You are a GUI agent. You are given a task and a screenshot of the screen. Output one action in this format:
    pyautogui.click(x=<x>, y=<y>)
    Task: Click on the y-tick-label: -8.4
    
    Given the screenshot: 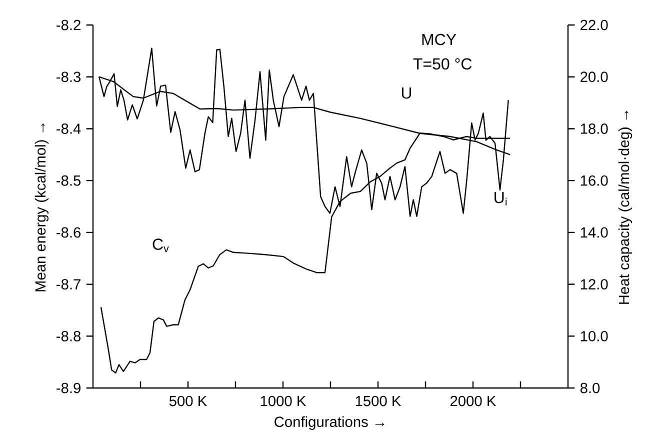 What is the action you would take?
    pyautogui.click(x=68, y=129)
    